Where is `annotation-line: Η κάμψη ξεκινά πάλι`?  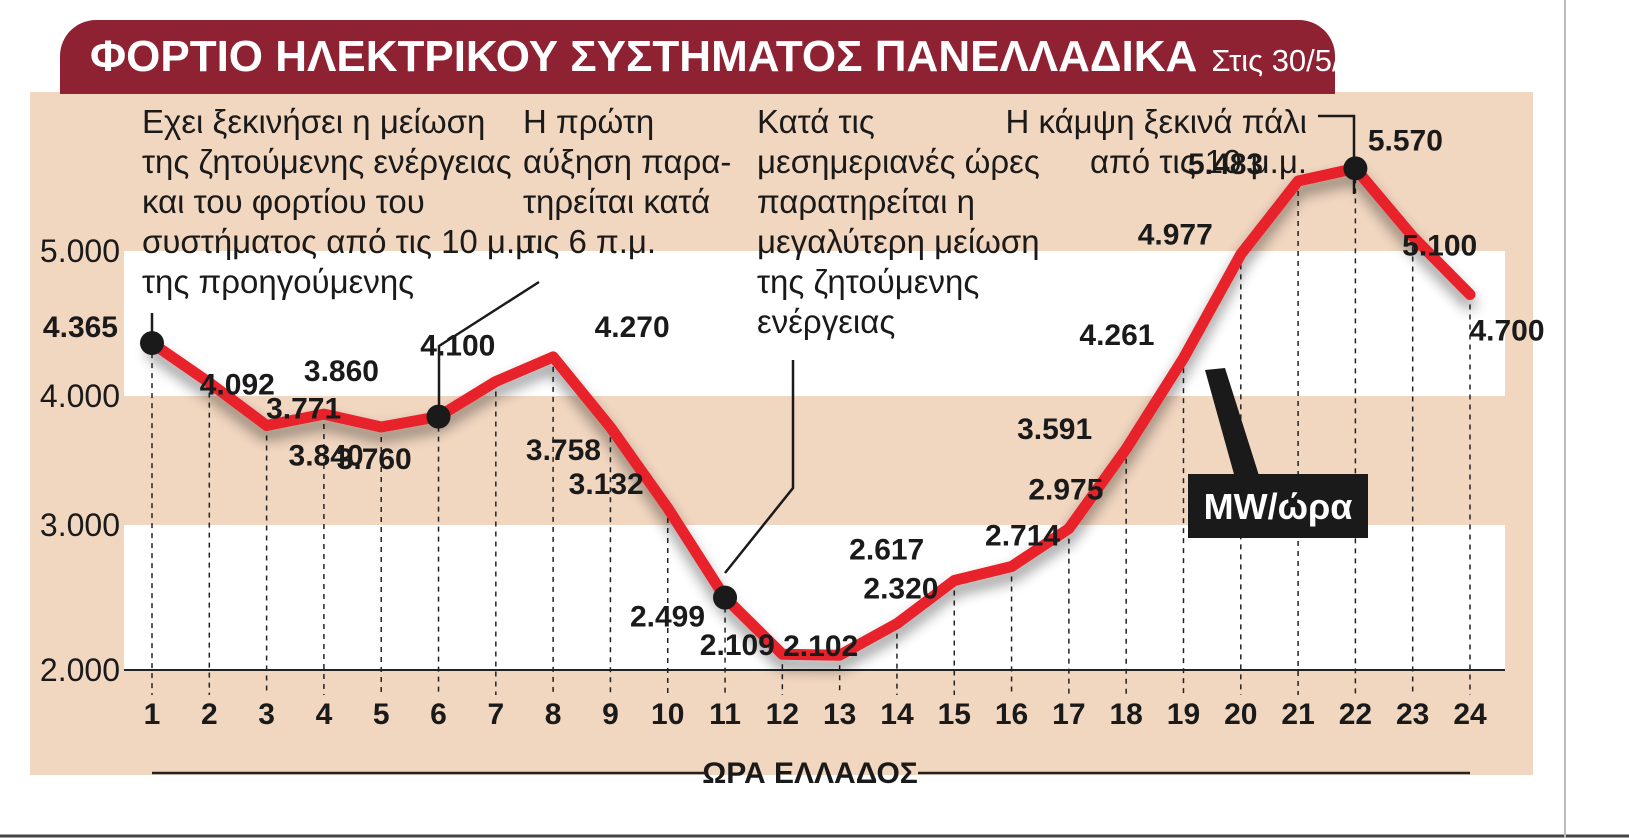 annotation-line: Η κάμψη ξεκινά πάλι is located at coordinates (1156, 121).